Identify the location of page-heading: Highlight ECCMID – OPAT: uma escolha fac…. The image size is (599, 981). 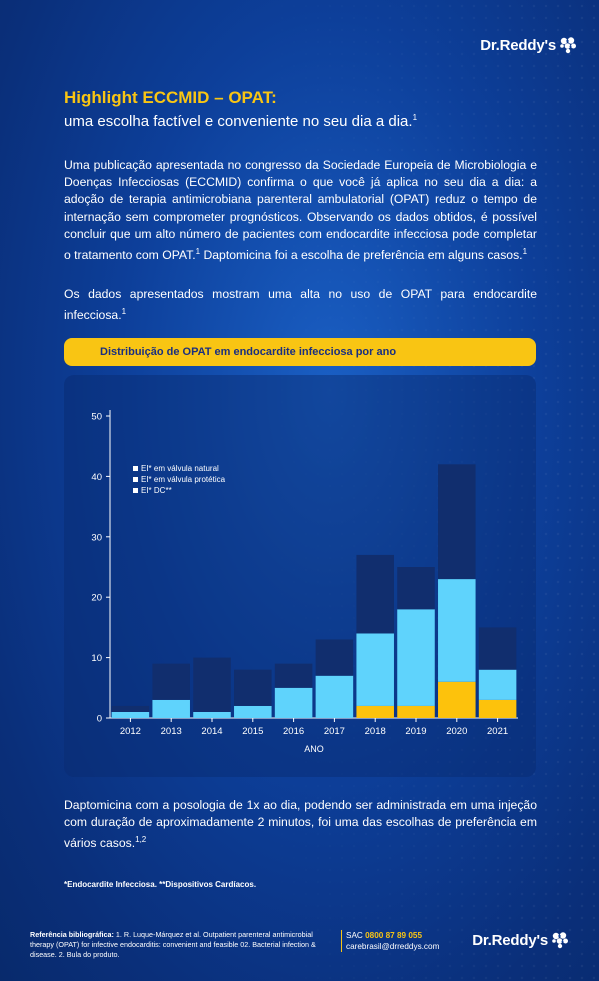
(240, 109).